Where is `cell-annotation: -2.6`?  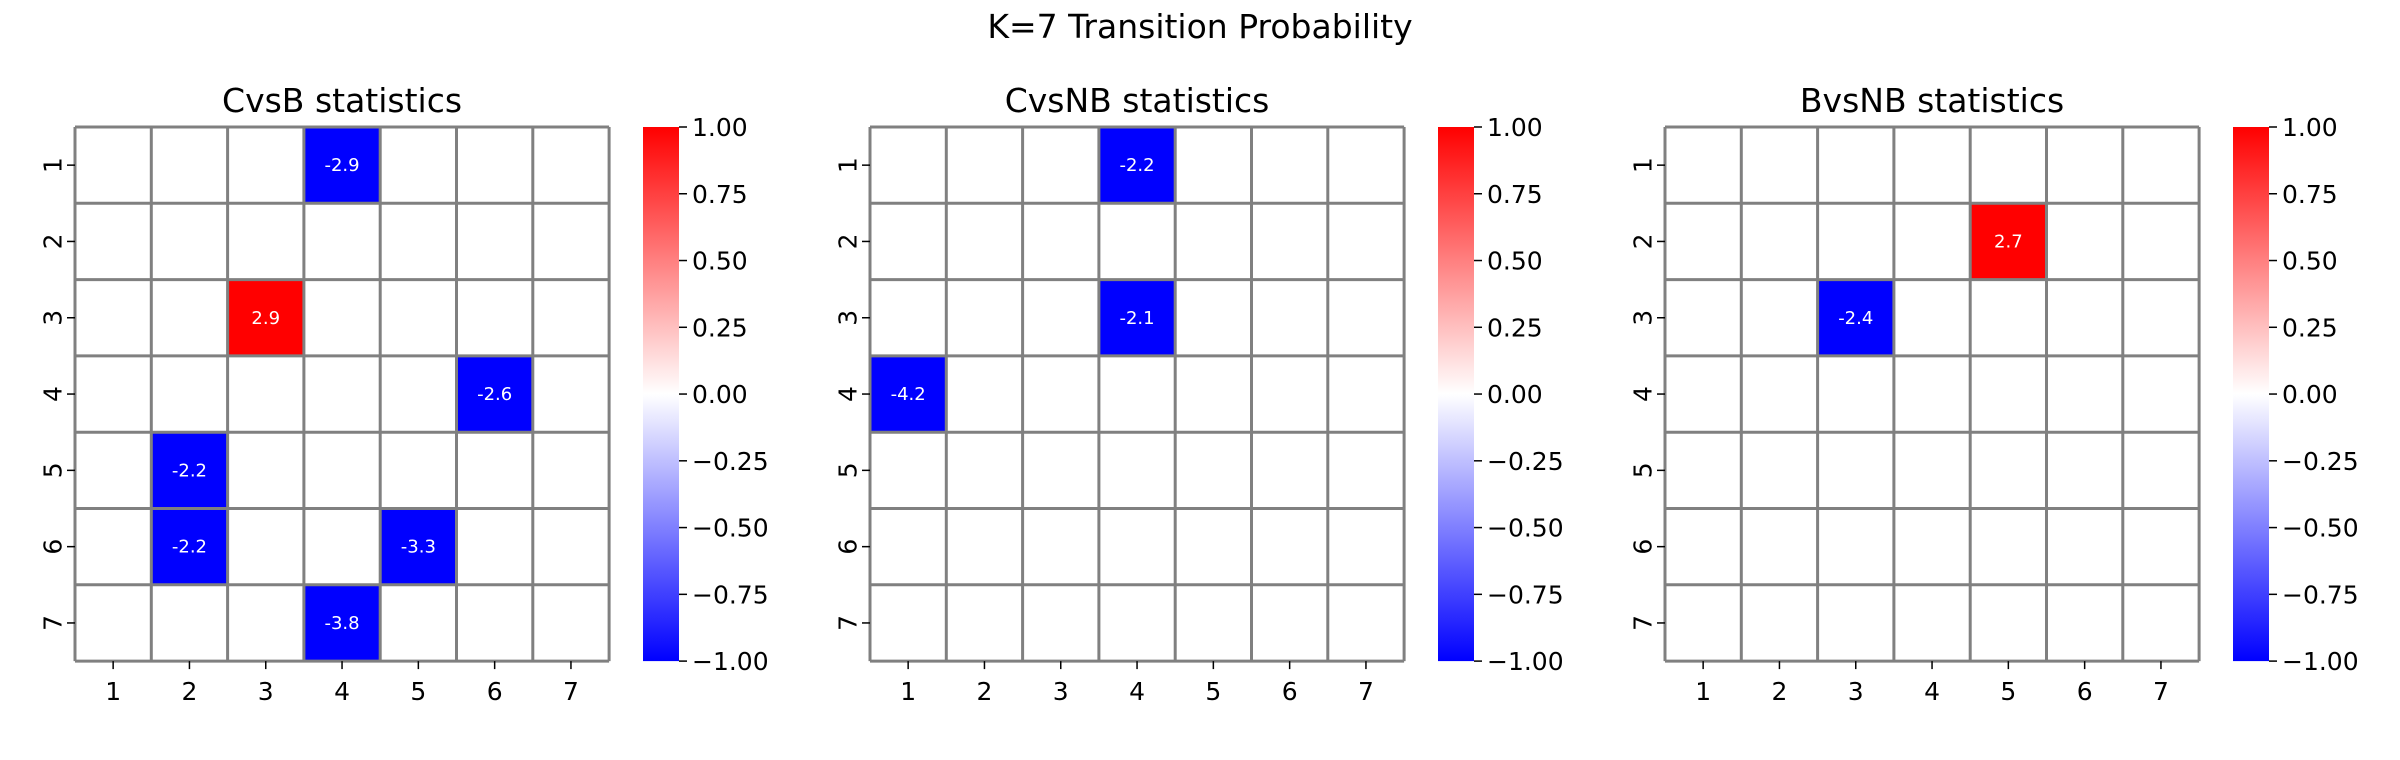 cell-annotation: -2.6 is located at coordinates (494, 394).